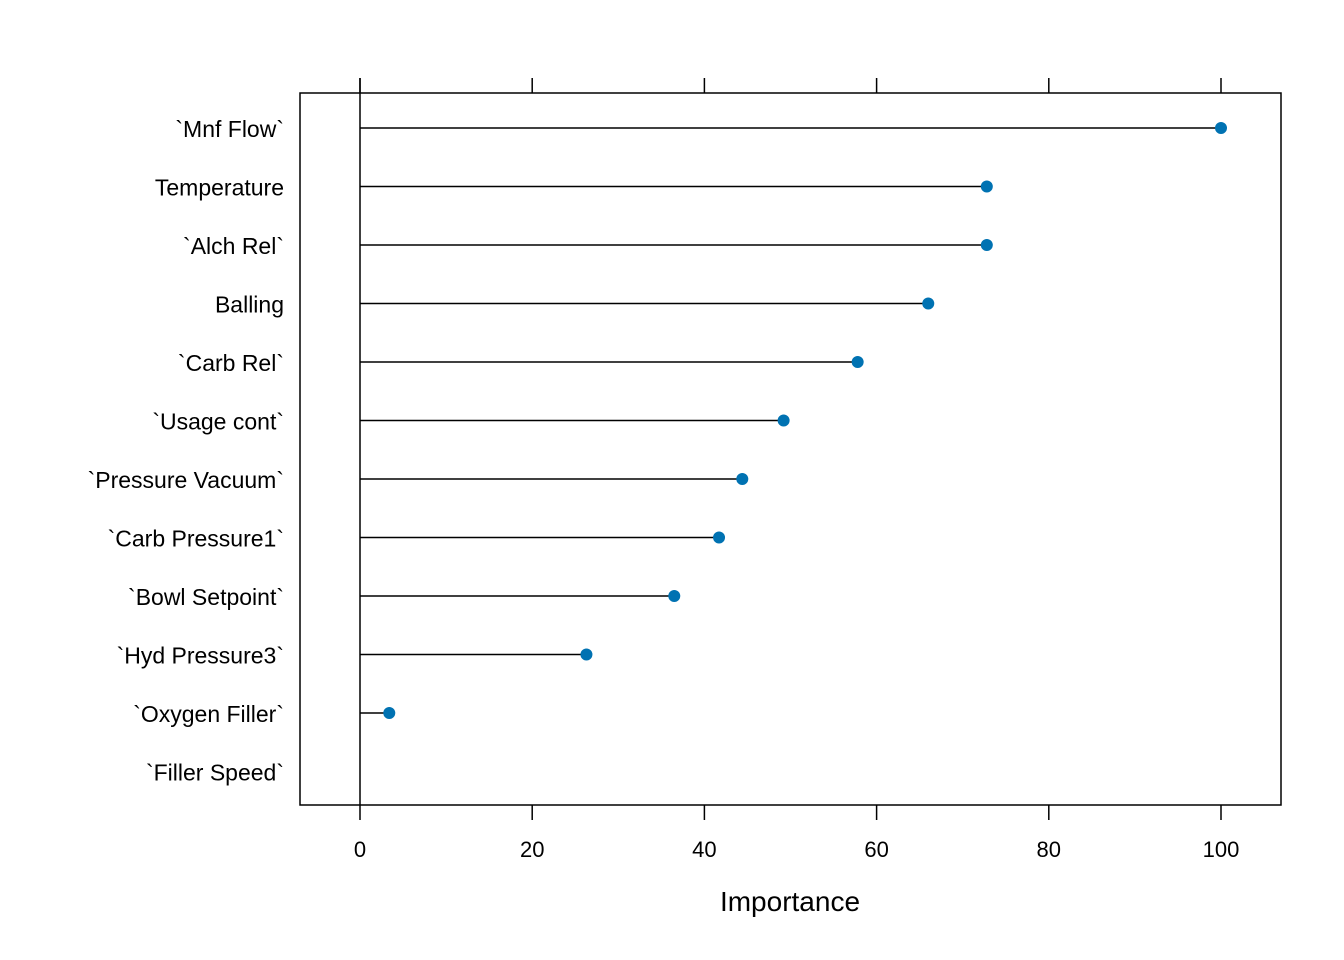 The height and width of the screenshot is (960, 1344). Describe the element at coordinates (360, 849) in the screenshot. I see `x-tick-label-0: 0` at that location.